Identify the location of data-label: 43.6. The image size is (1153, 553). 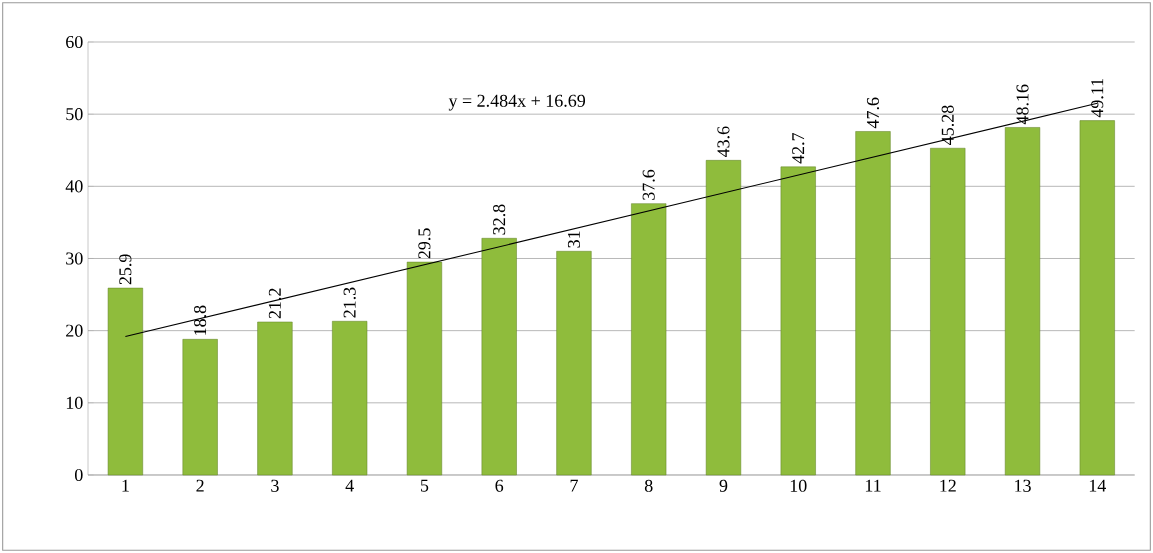
(723, 142).